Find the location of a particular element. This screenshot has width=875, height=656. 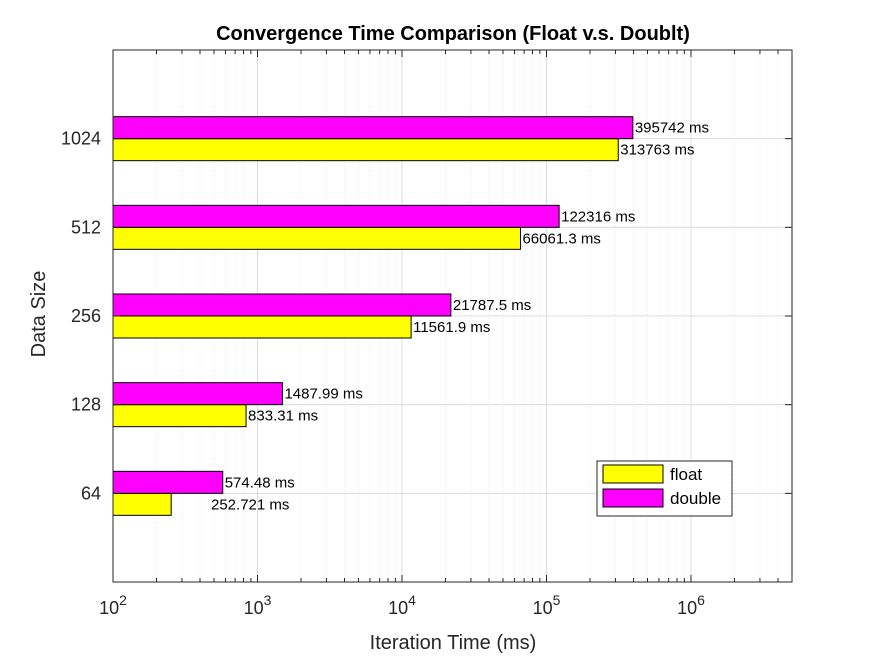

x-tick-label-4: 10⁴ is located at coordinates (402, 605).